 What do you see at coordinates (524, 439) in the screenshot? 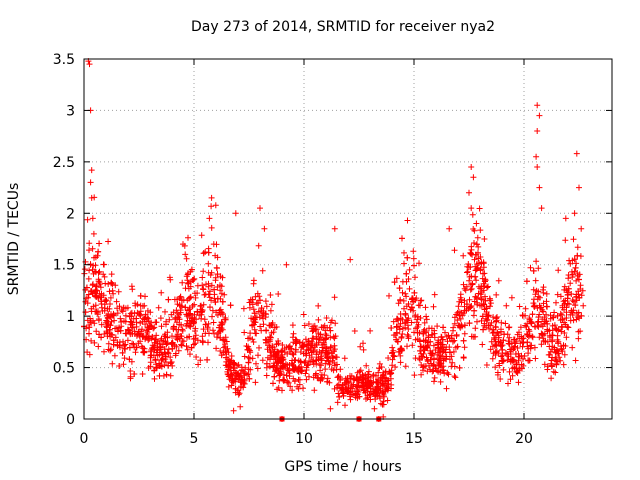
I see `x-tick-label: 20` at bounding box center [524, 439].